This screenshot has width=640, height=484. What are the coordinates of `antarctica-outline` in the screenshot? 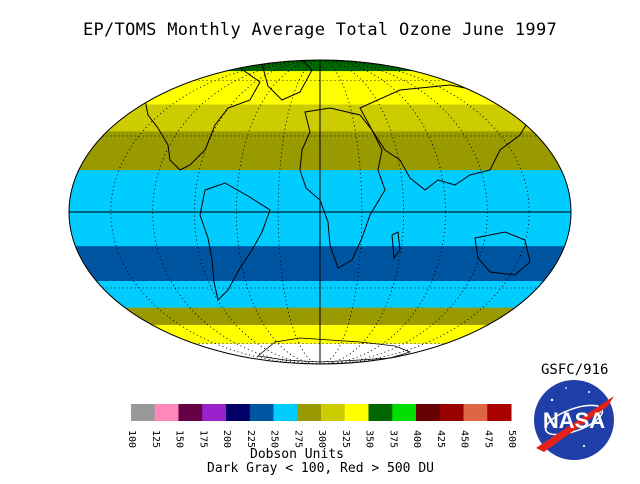 It's located at (334, 350).